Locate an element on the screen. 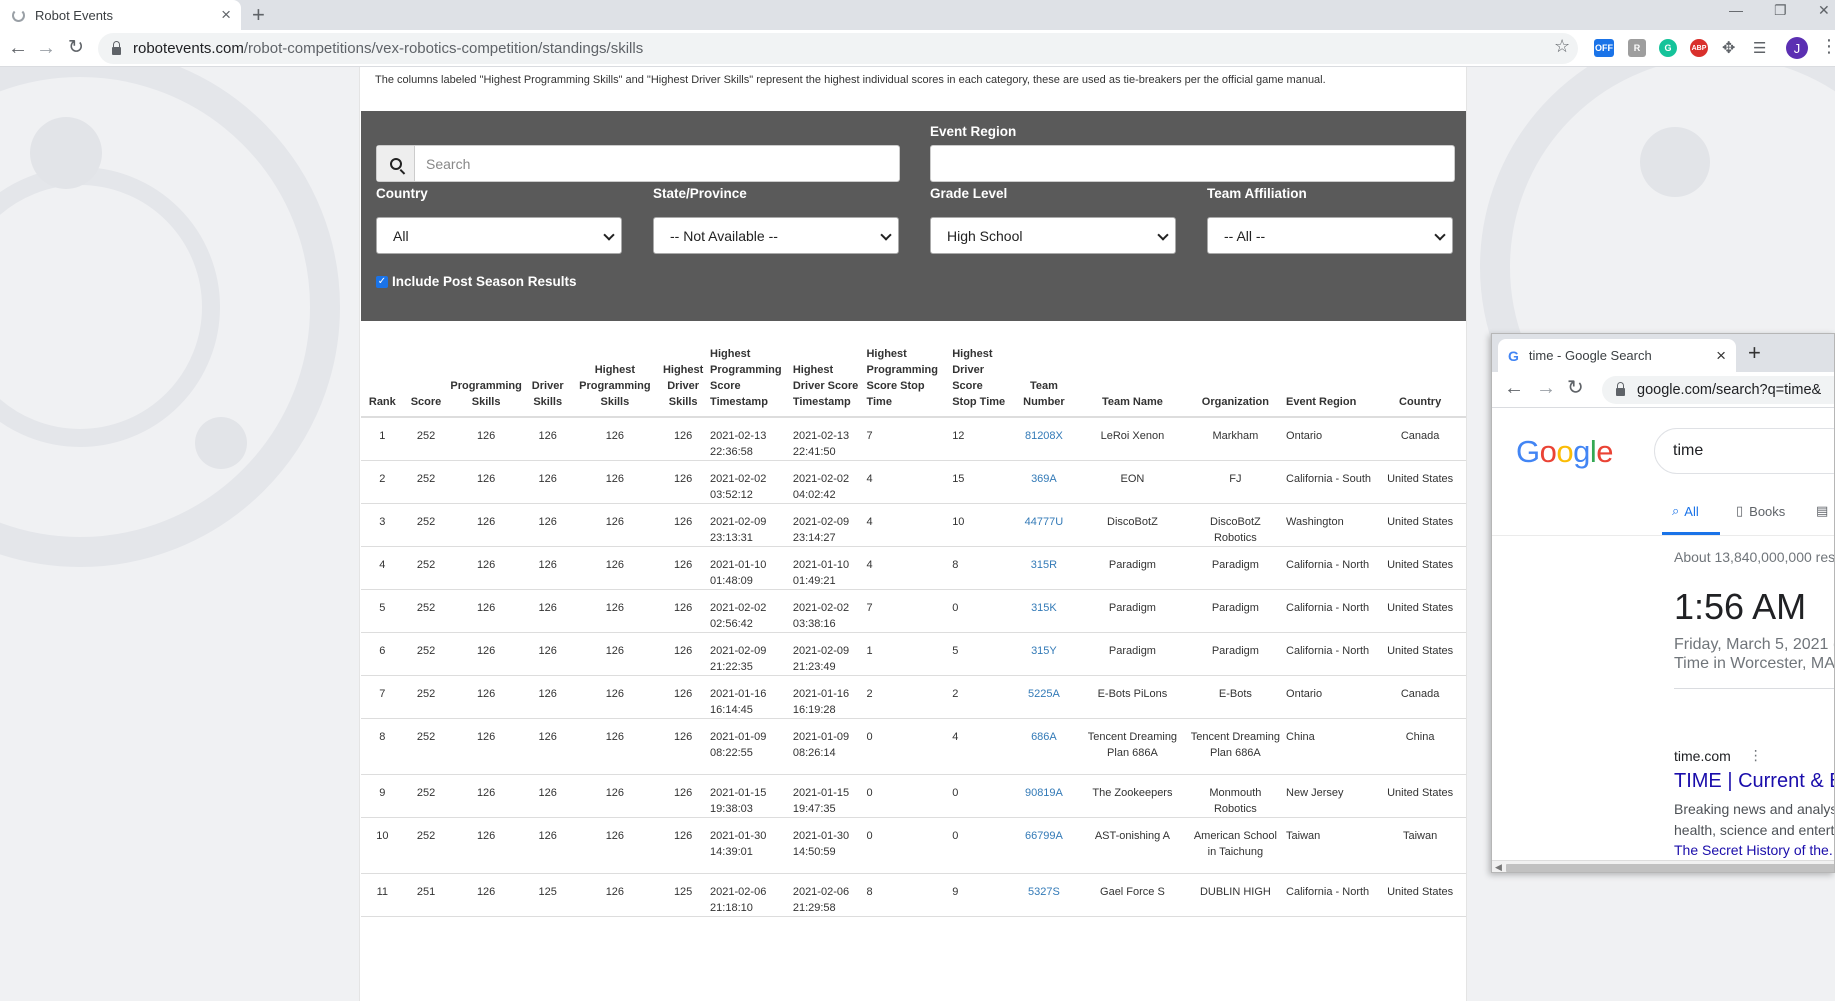 The height and width of the screenshot is (1001, 1835). cell-team-name: E-Bots PiLons is located at coordinates (1132, 697).